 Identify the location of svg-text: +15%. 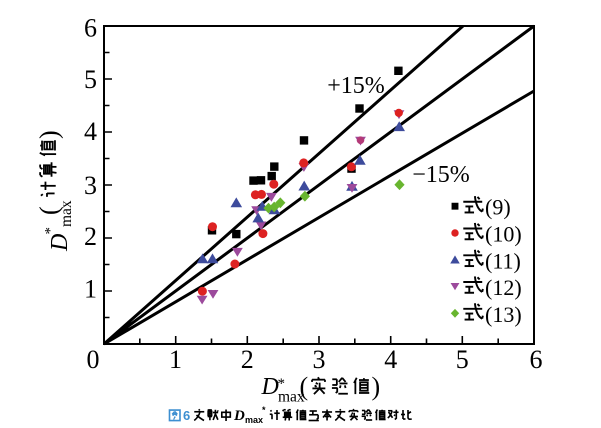
(356, 86).